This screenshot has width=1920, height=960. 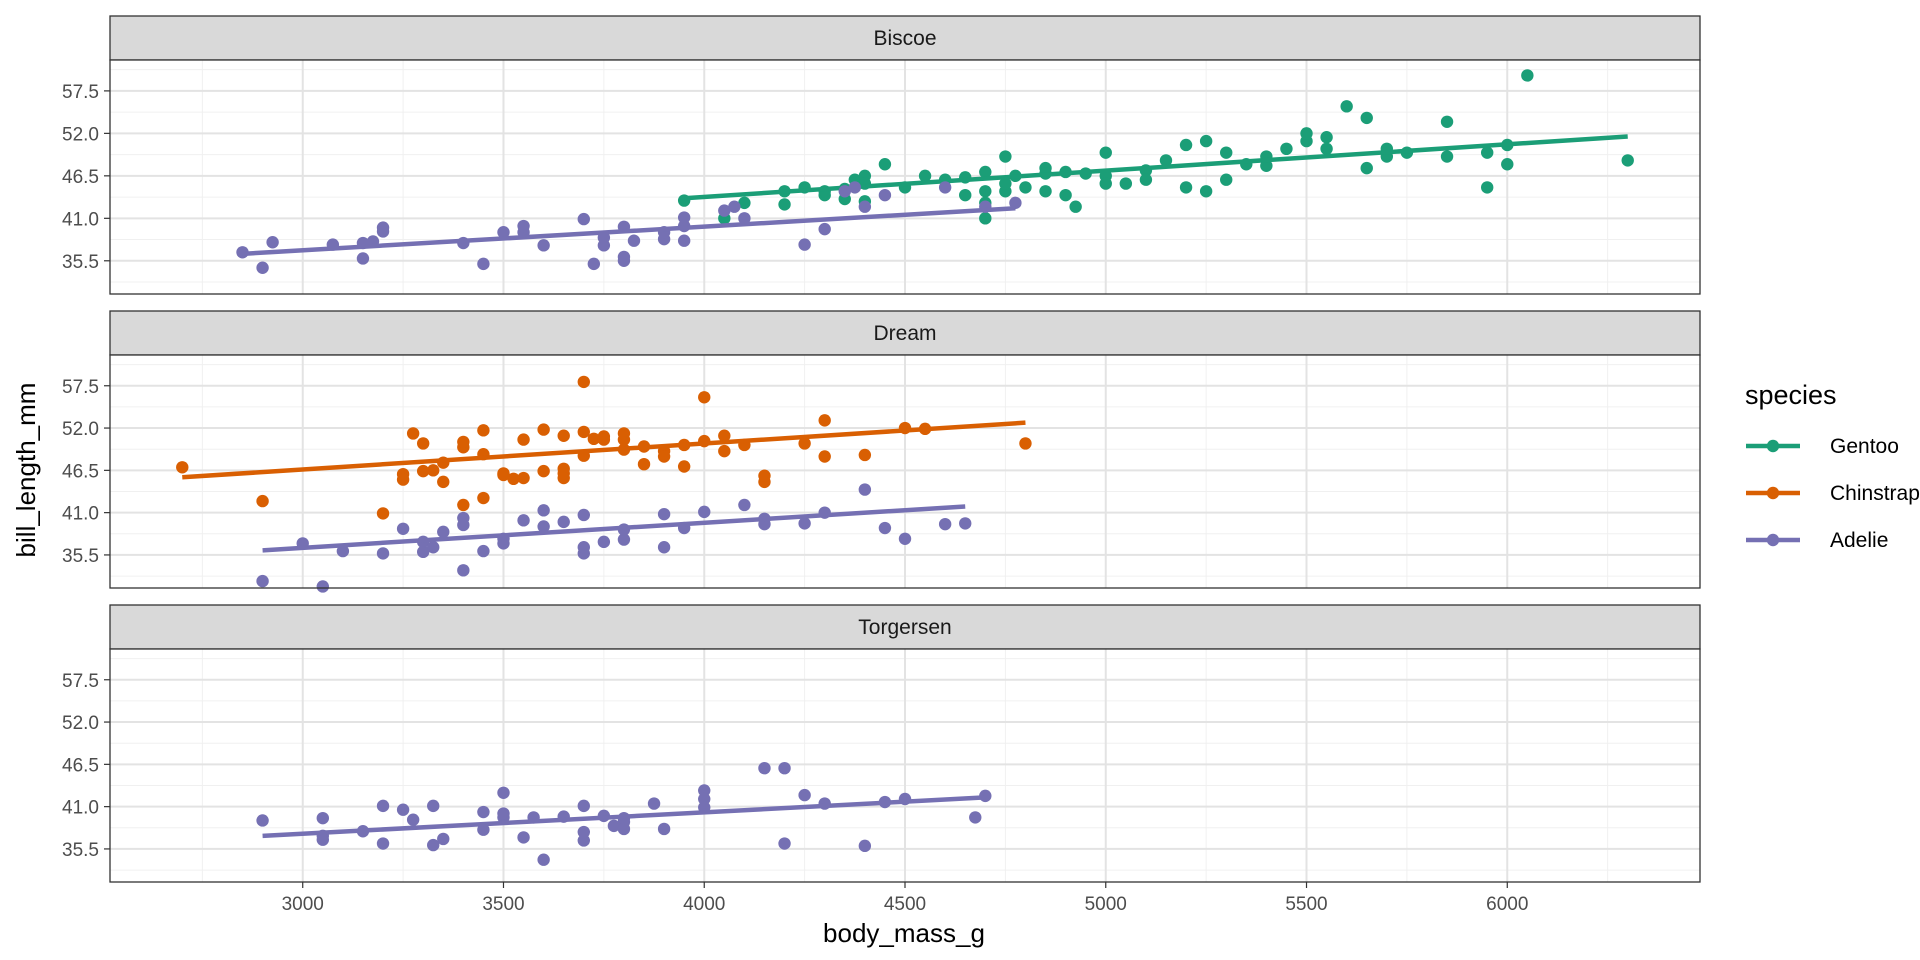 What do you see at coordinates (1859, 540) in the screenshot?
I see `legend-label: Adelie` at bounding box center [1859, 540].